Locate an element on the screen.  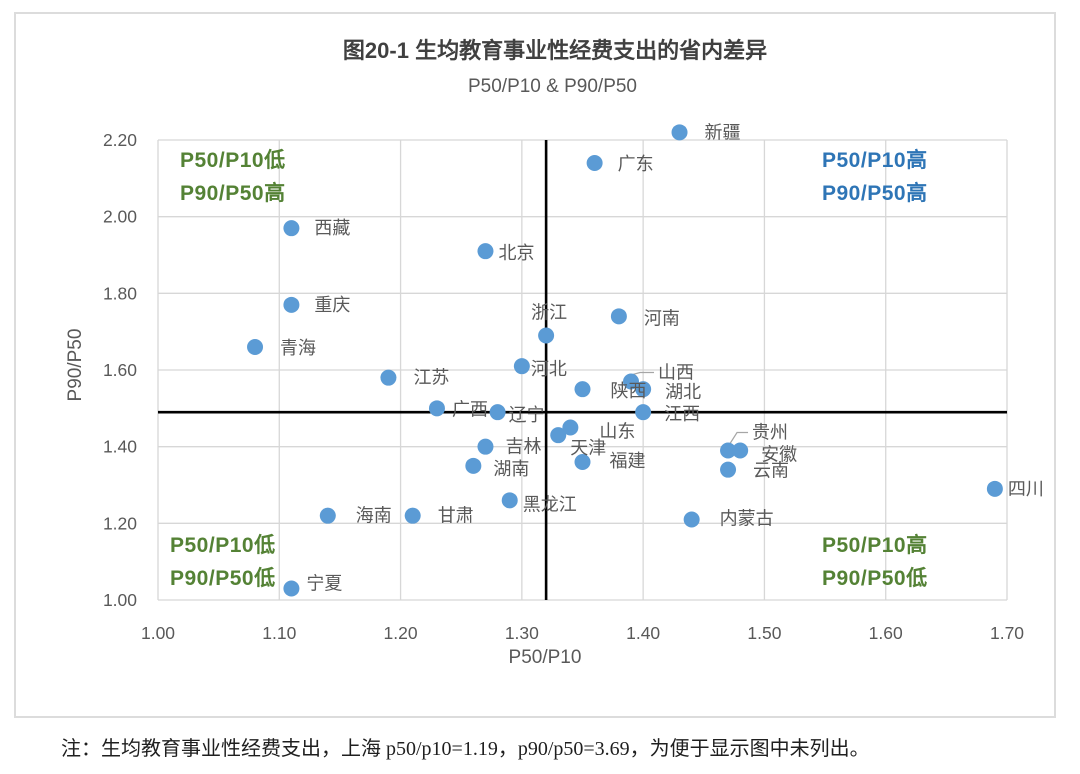
data-point-label: 云南 is located at coordinates (771, 471).